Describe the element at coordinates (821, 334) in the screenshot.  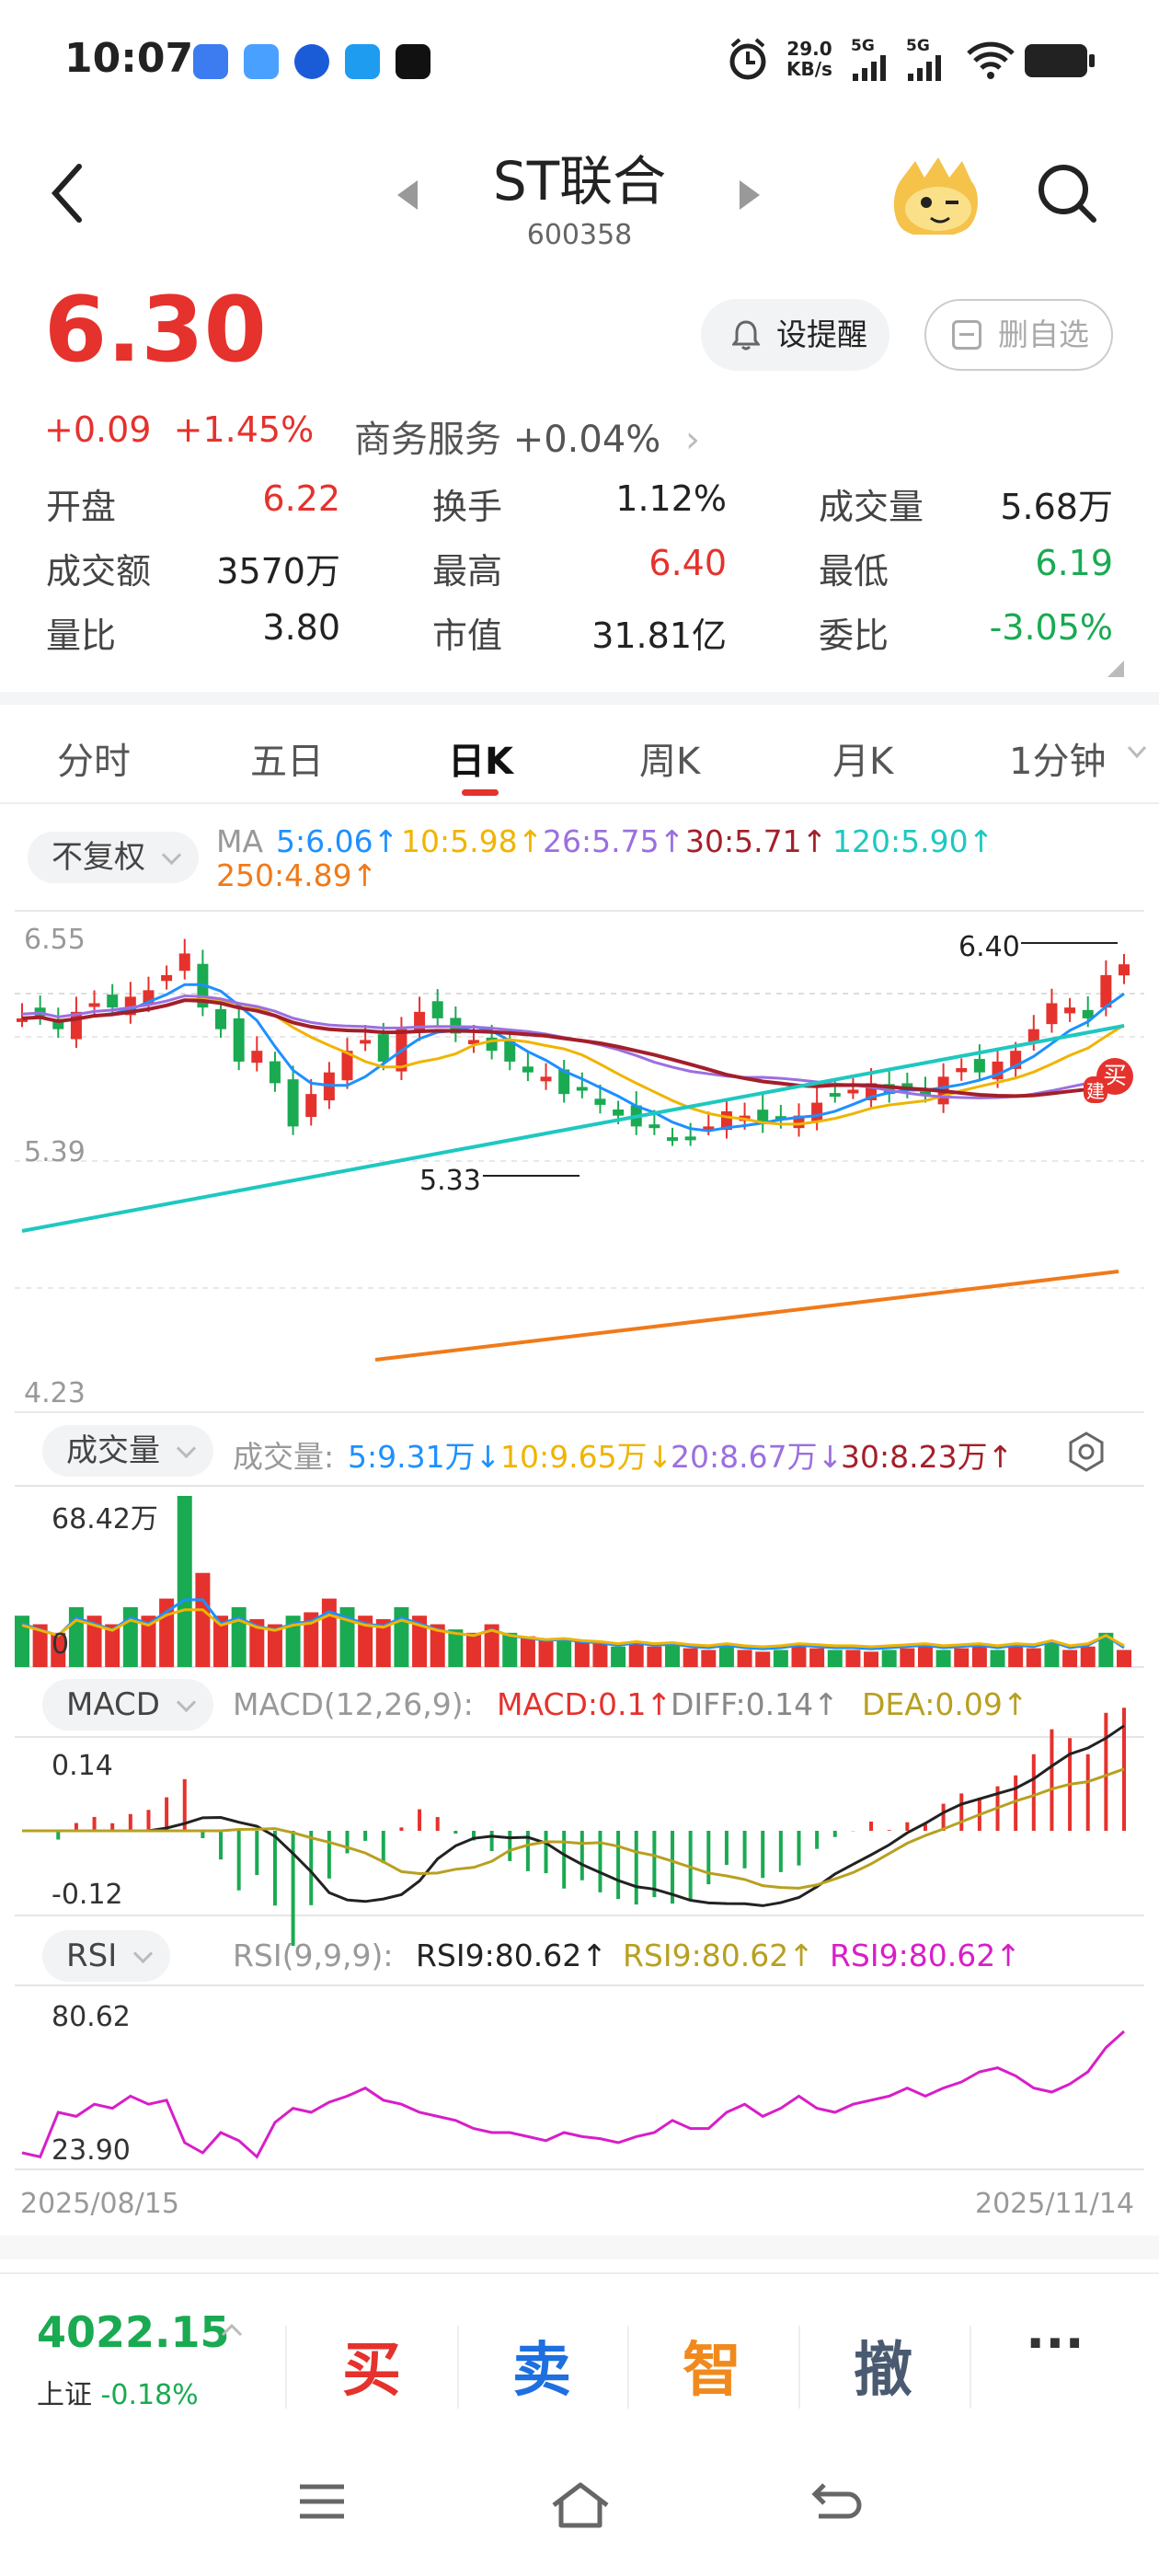
I see `set-alert-label: 设提醒` at that location.